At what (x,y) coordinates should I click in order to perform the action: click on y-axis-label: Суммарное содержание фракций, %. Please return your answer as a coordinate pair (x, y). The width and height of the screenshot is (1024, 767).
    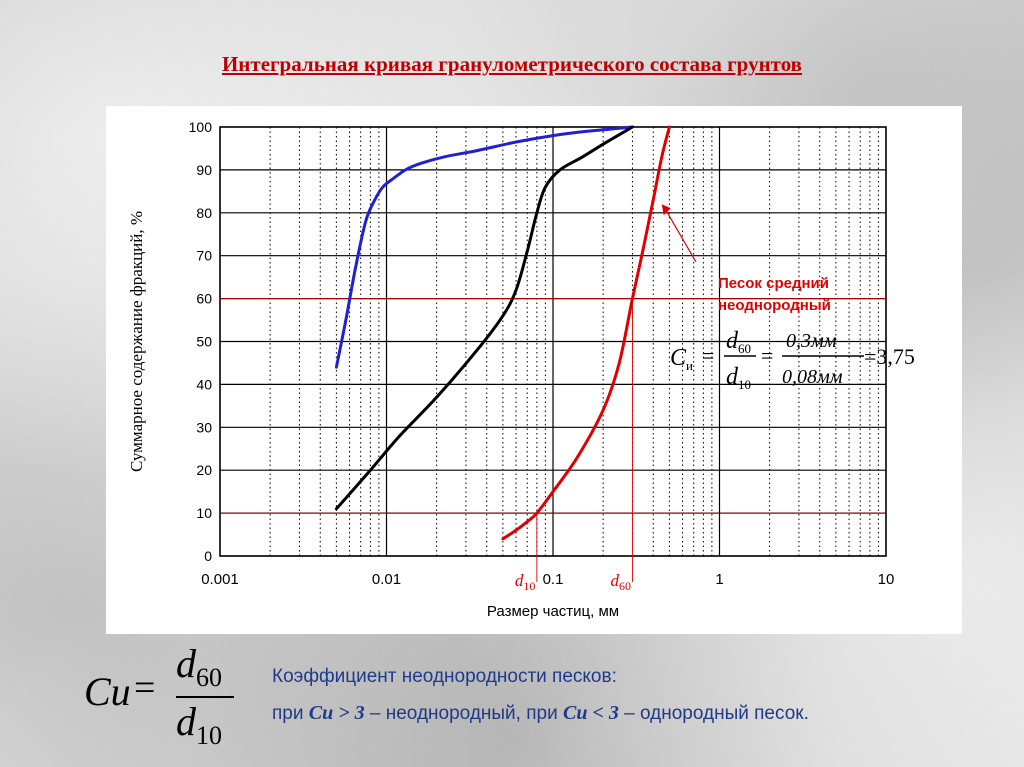
    Looking at the image, I should click on (136, 341).